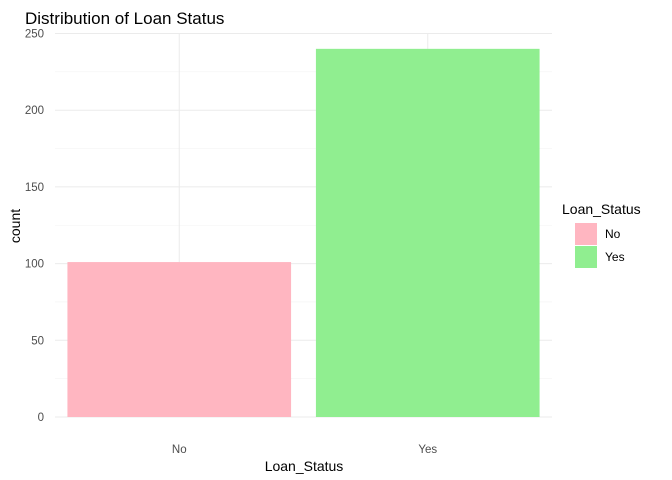  What do you see at coordinates (34, 265) in the screenshot?
I see `y-tick-label: 100` at bounding box center [34, 265].